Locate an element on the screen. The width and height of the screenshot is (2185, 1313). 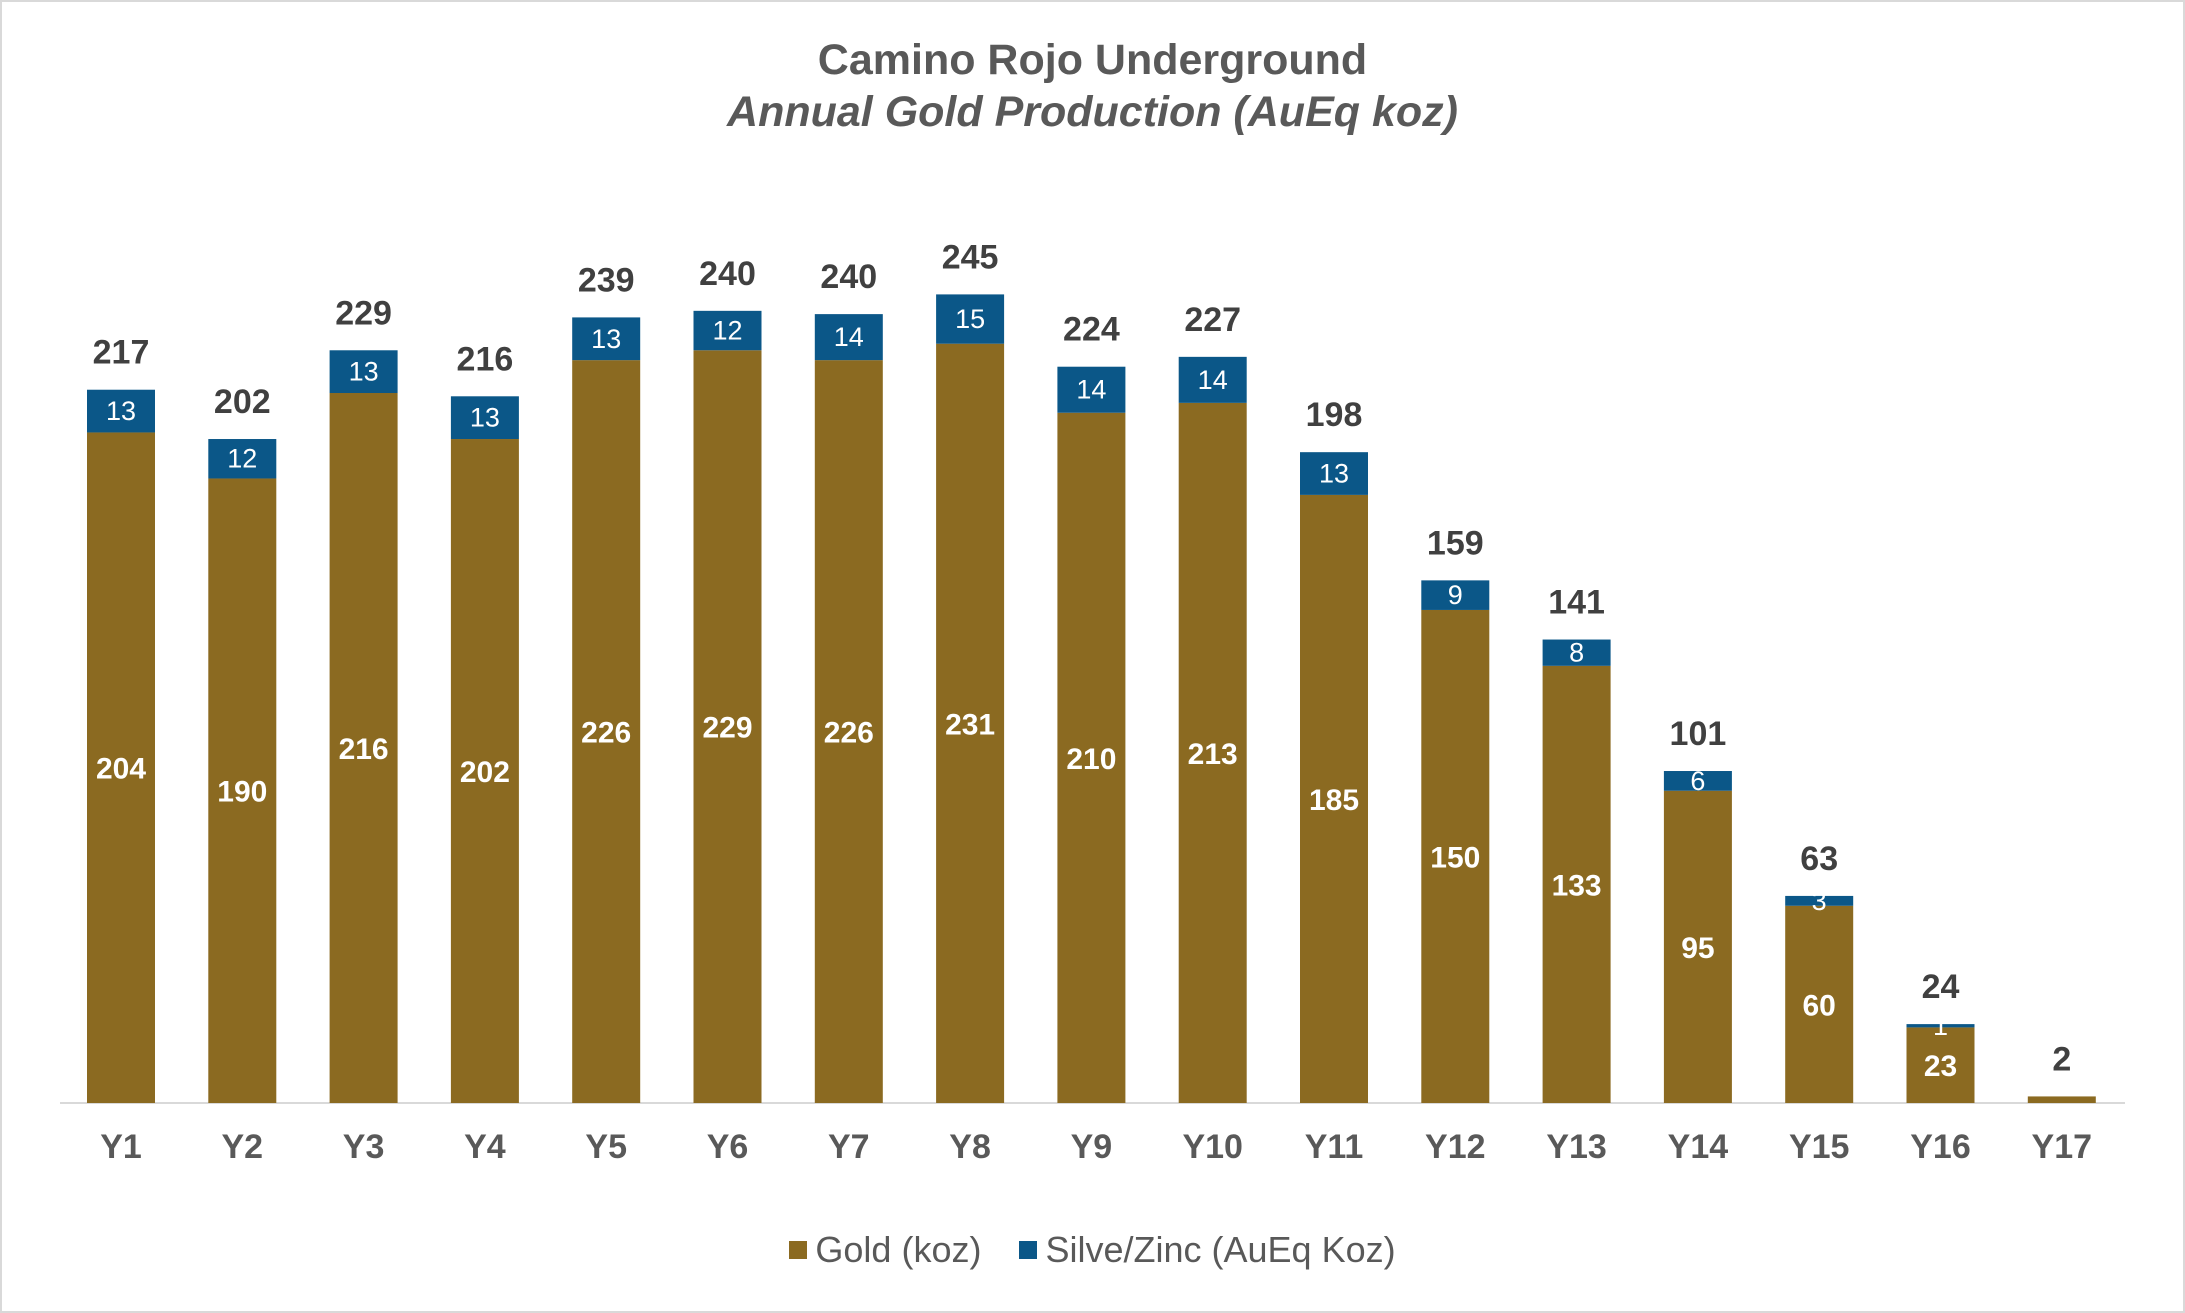
bar-gold-Y10 is located at coordinates (1212, 752).